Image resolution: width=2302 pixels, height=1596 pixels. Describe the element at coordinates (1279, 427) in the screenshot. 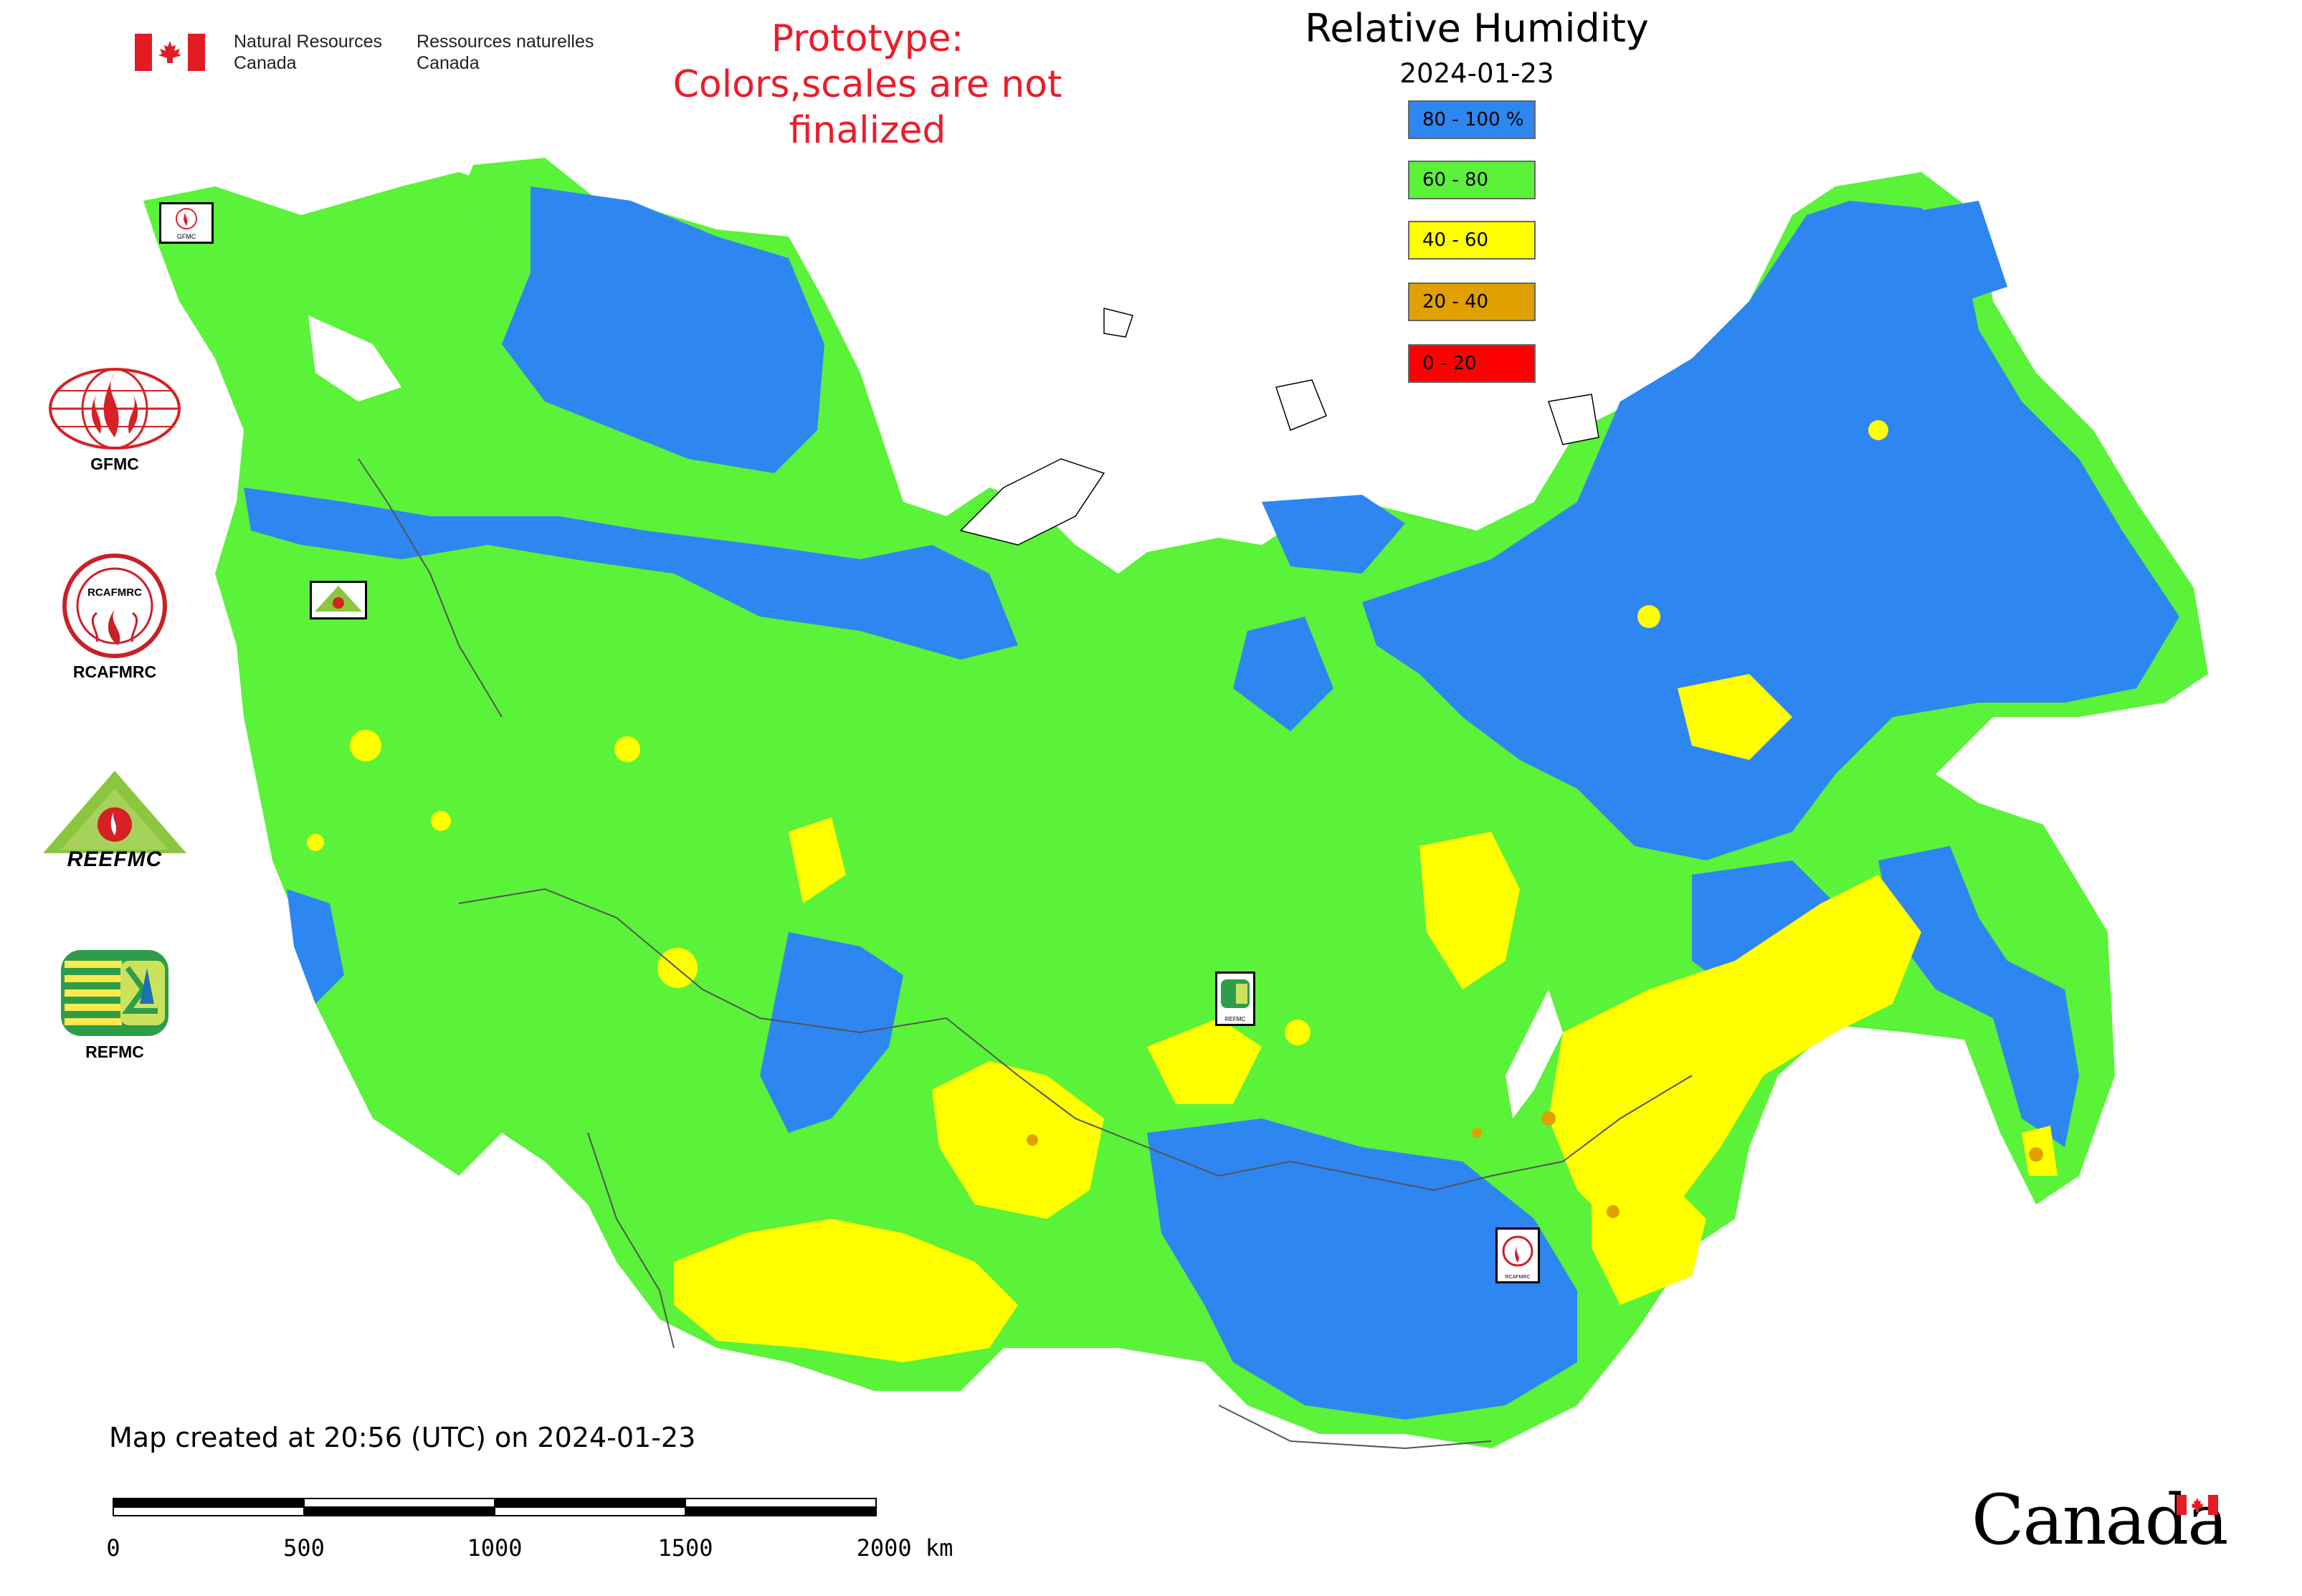

I see `arctic-islands` at that location.